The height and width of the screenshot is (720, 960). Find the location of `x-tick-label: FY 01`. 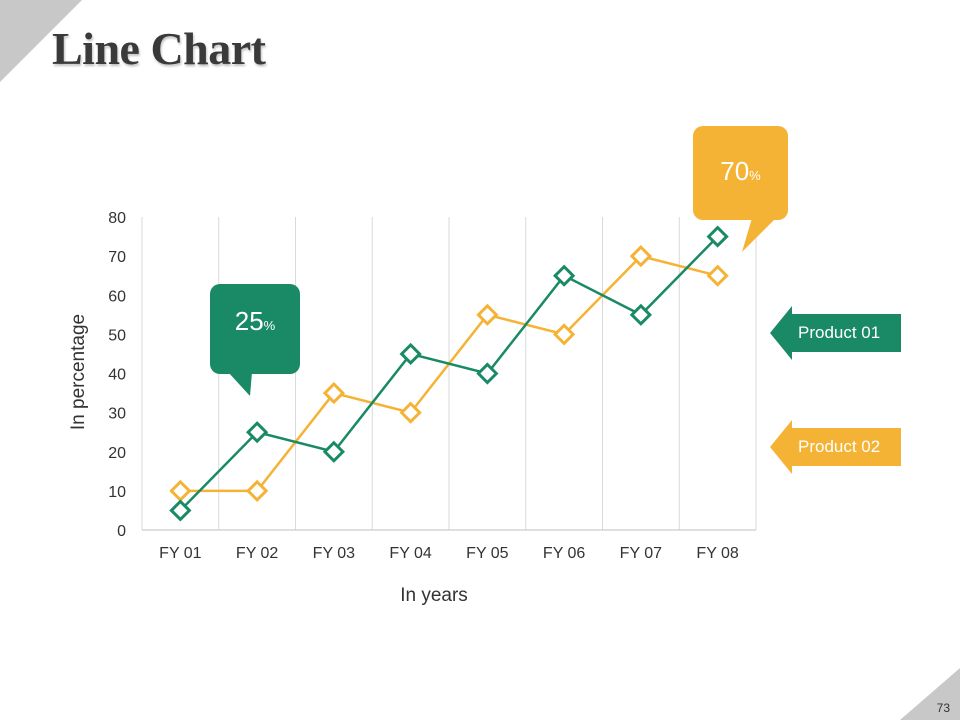

x-tick-label: FY 01 is located at coordinates (180, 553).